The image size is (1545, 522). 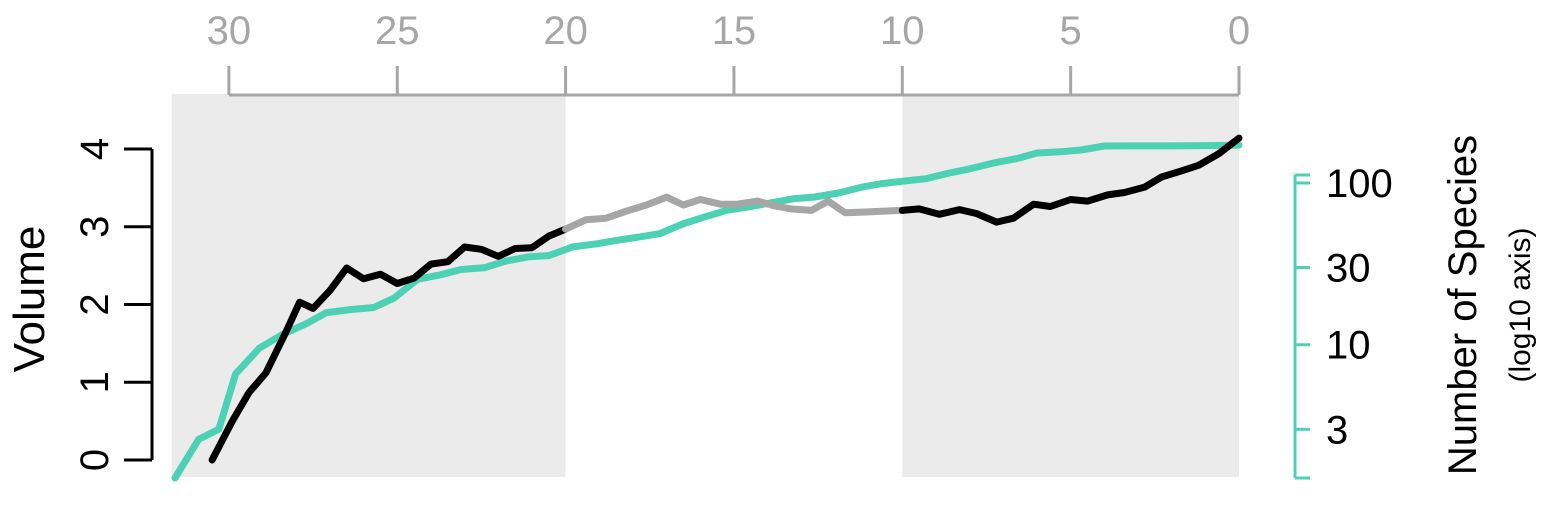 What do you see at coordinates (1520, 304) in the screenshot?
I see `right-axis-subtitle: (log10 axis)` at bounding box center [1520, 304].